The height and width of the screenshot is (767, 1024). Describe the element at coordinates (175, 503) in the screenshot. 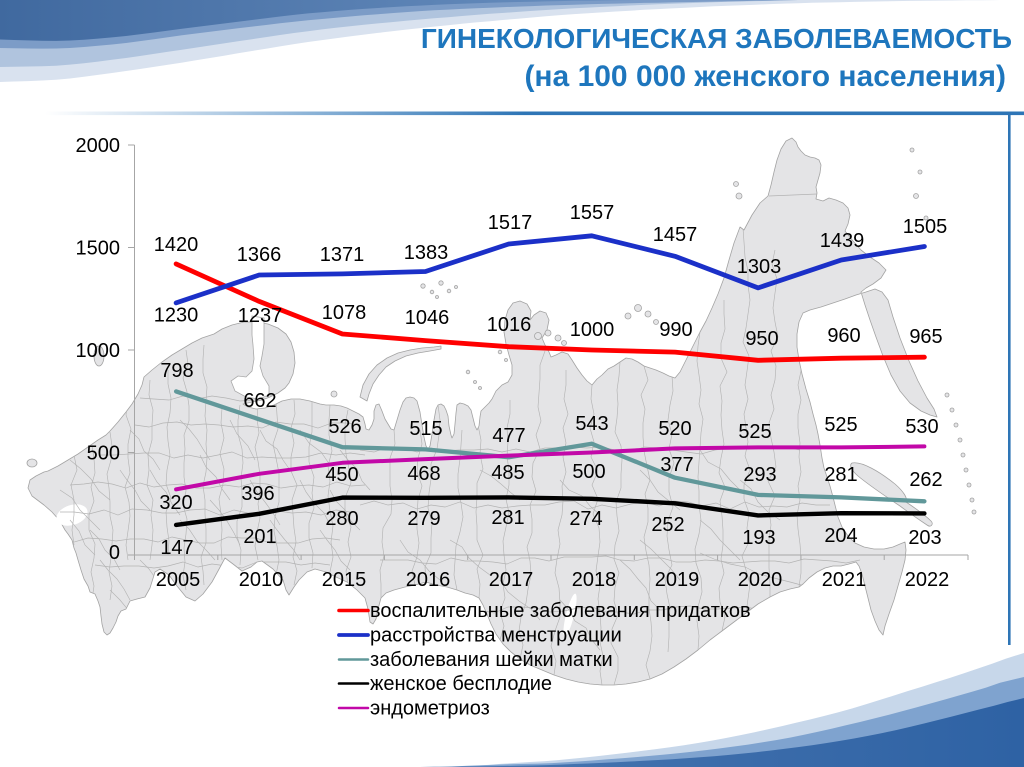

I see `svg-text: 320` at that location.